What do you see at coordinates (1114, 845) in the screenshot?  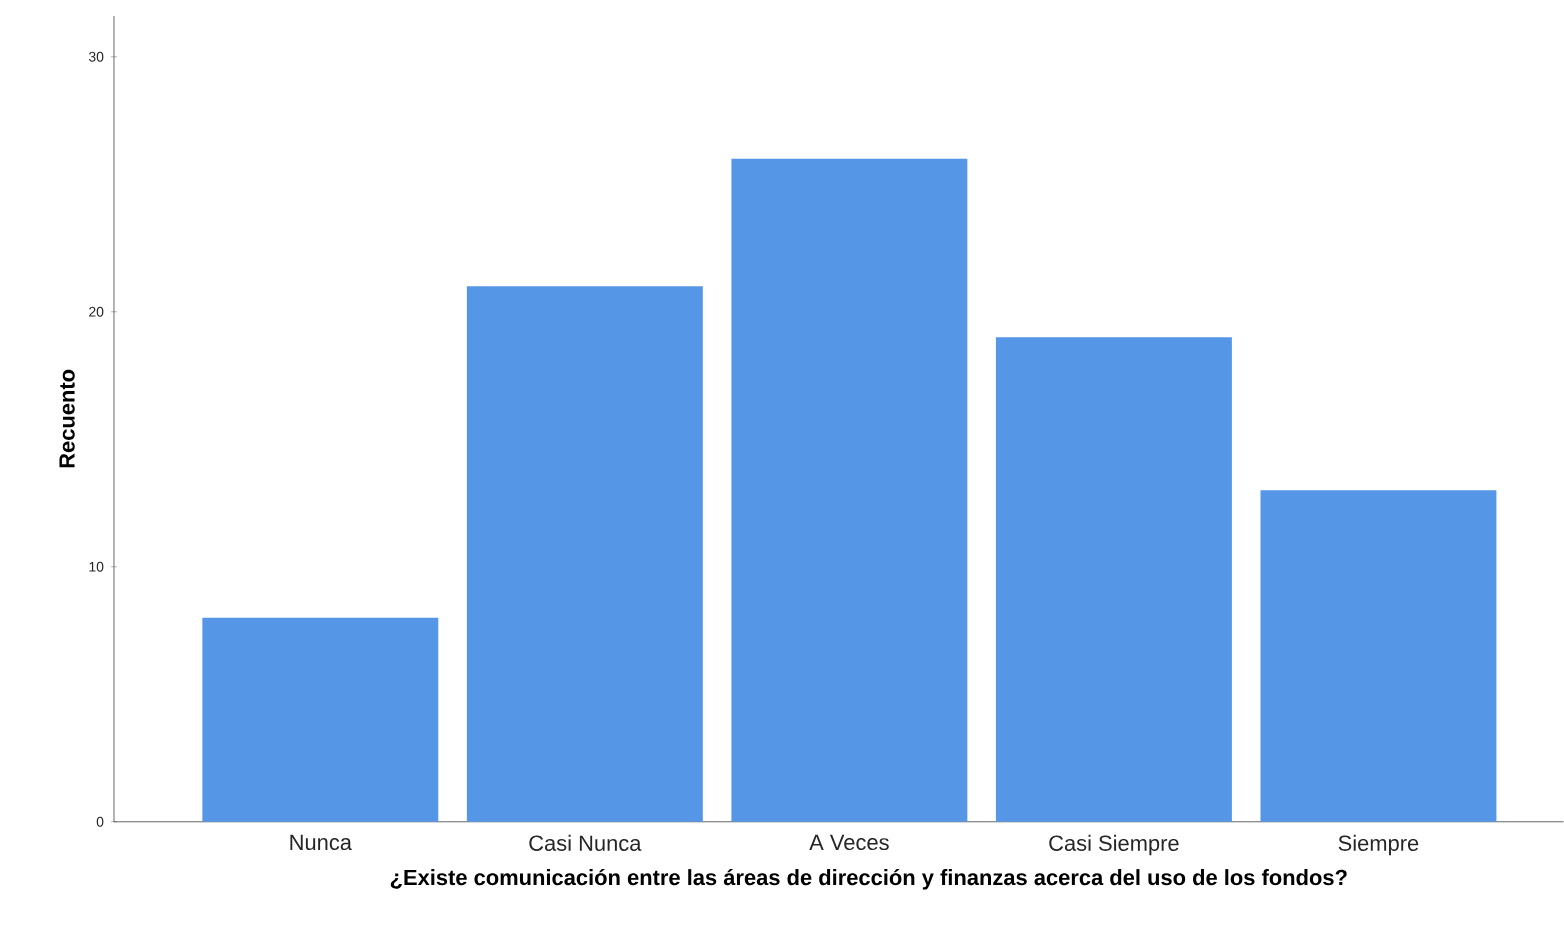 I see `x-tick-label: Casi Siempre` at bounding box center [1114, 845].